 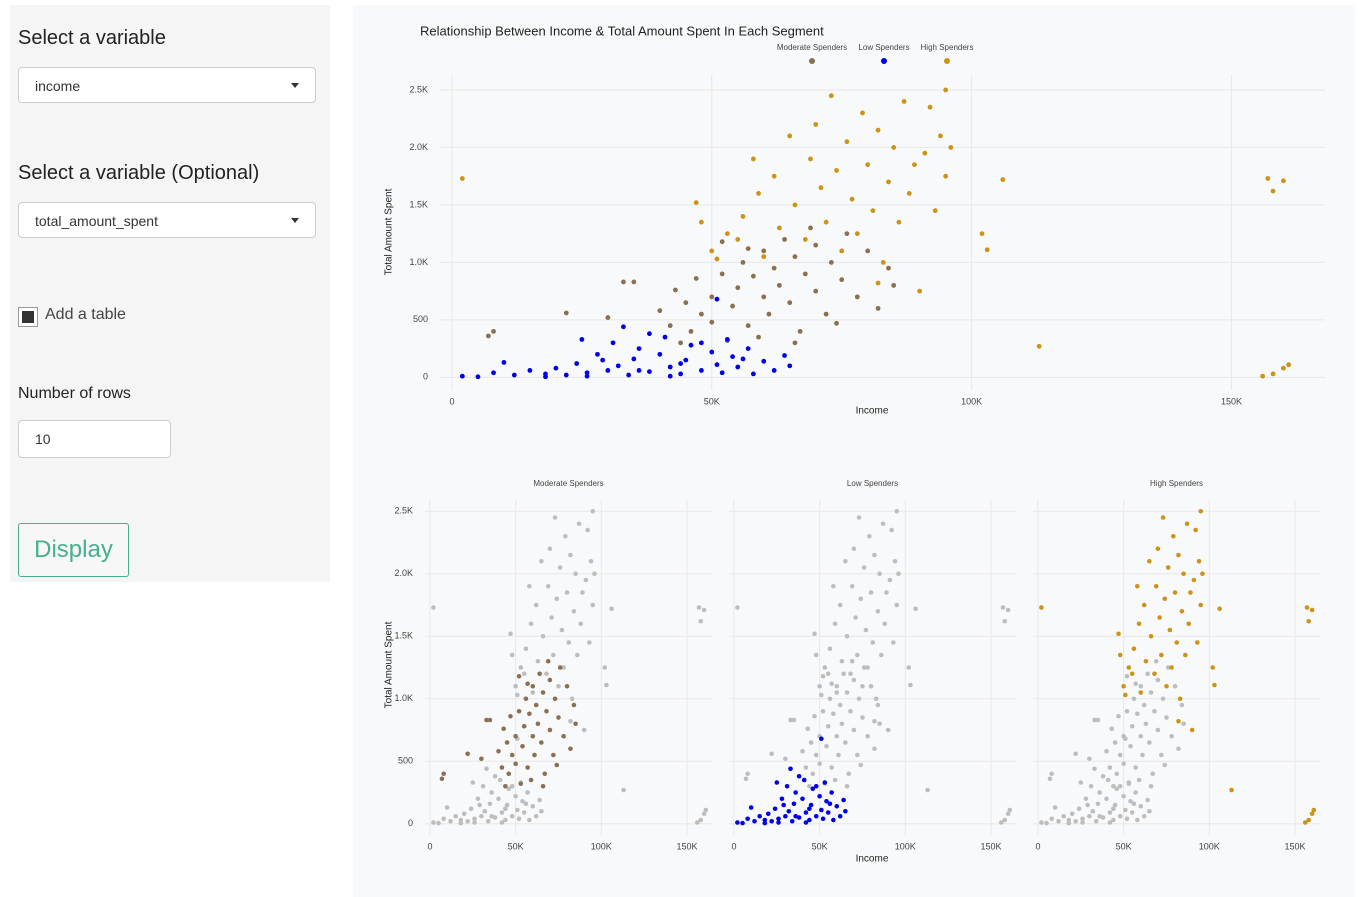 I want to click on legend-label: Moderate Spenders, so click(x=812, y=47).